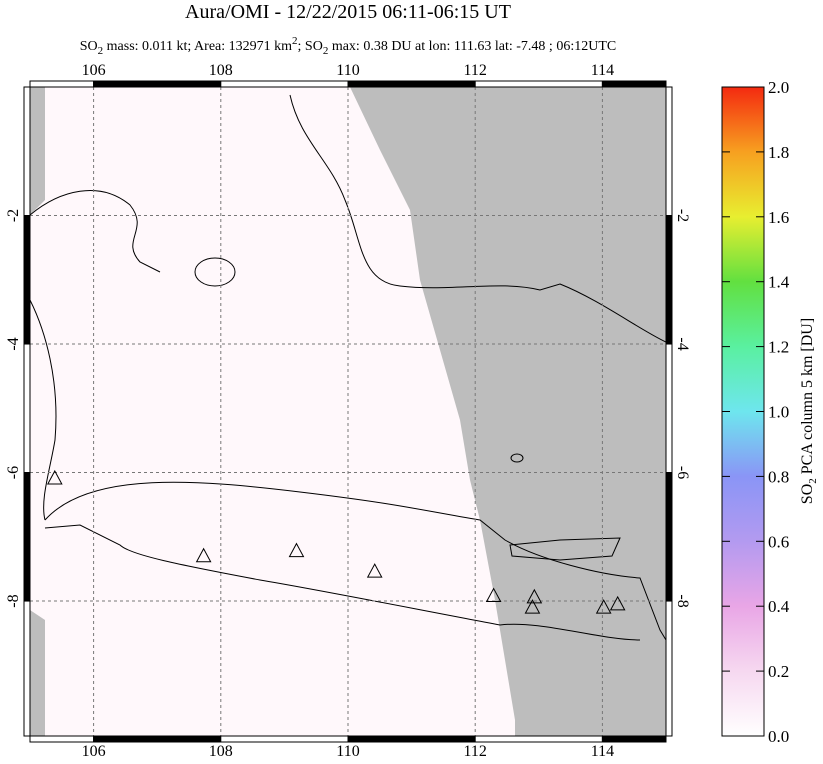  Describe the element at coordinates (778, 476) in the screenshot. I see `colorbar-tick-label: 0.8` at that location.